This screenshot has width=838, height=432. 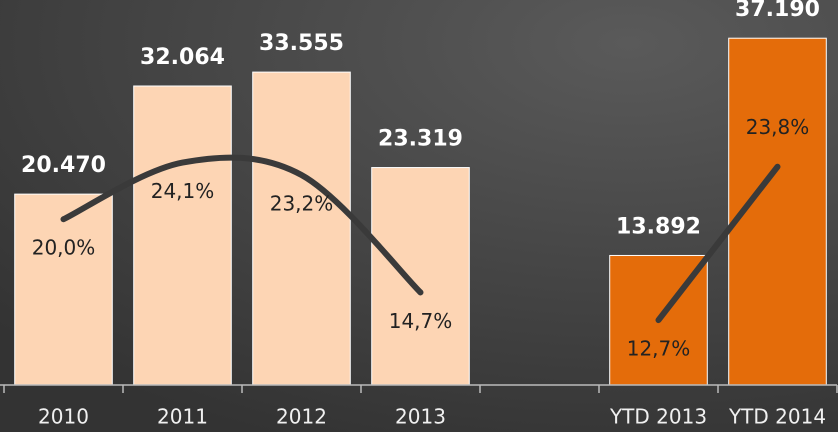 I want to click on x-tick-label: 2012, so click(x=301, y=417).